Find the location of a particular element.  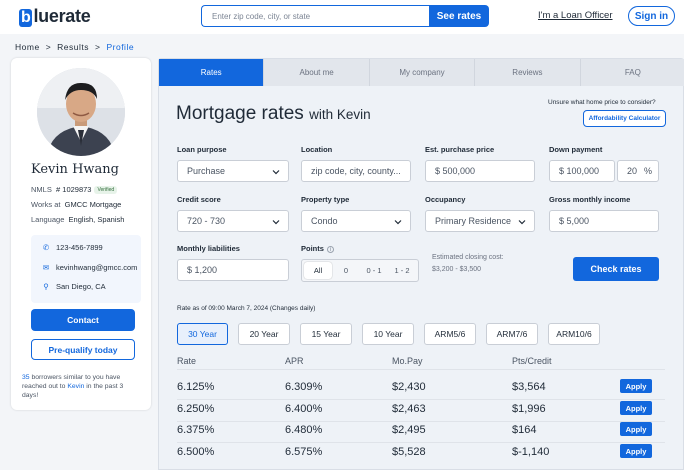

apr-cell: 6.575% is located at coordinates (304, 452).